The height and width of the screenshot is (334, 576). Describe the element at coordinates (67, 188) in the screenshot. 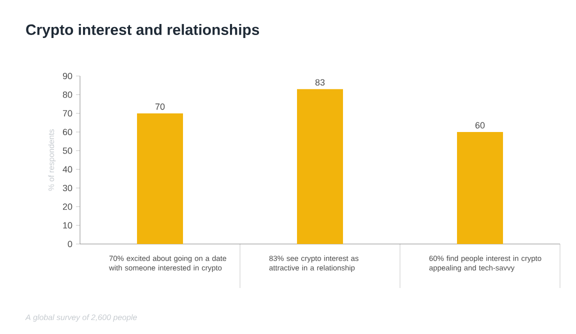

I see `y-tick-label: 30` at that location.